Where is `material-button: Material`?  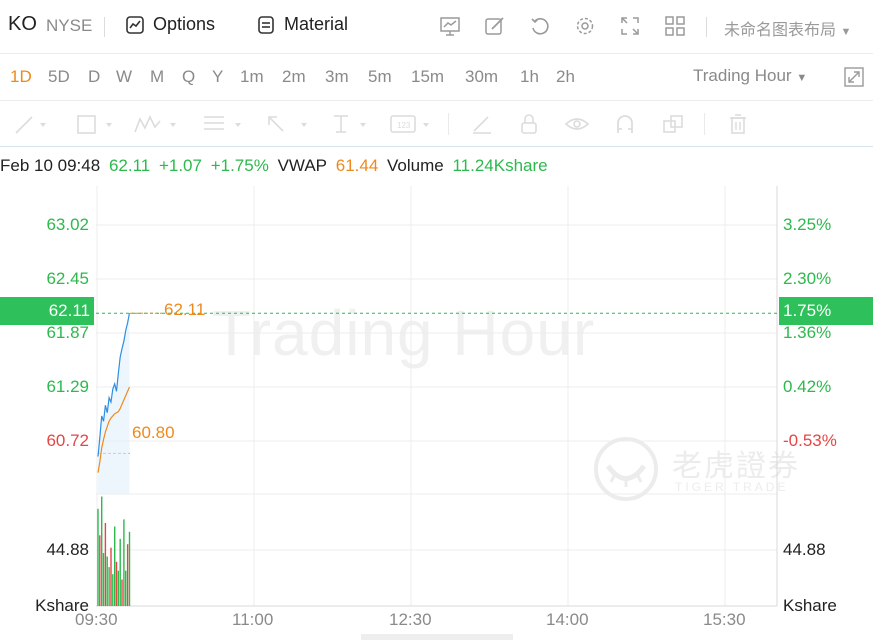
material-button: Material is located at coordinates (302, 24).